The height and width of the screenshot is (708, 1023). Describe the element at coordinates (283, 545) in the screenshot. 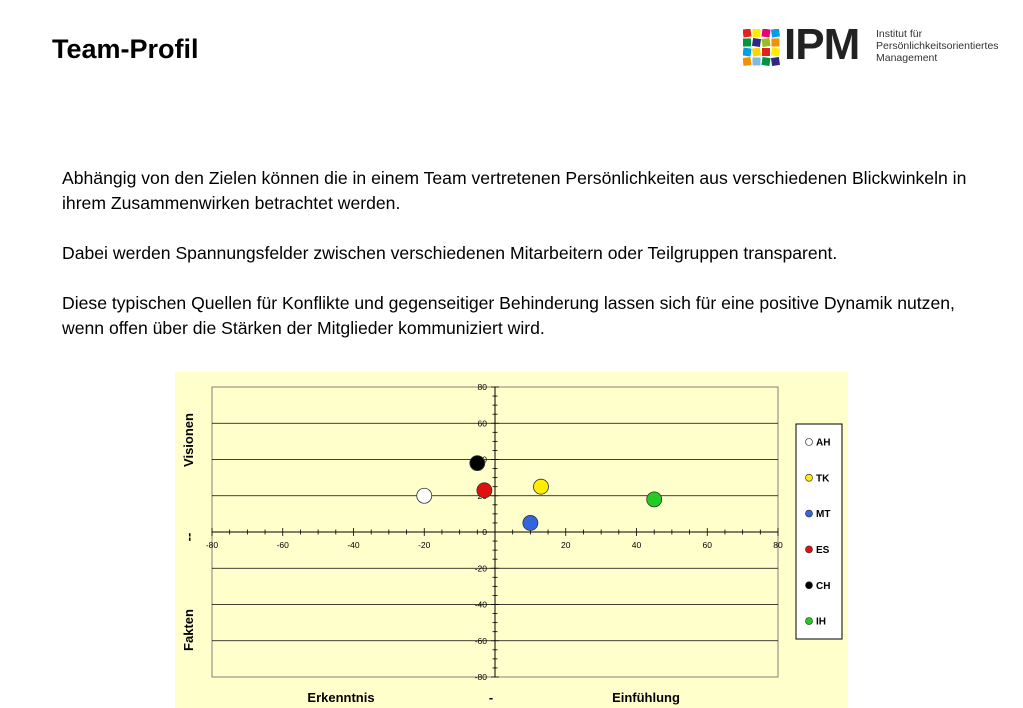

I see `x-tick-label: -60` at that location.